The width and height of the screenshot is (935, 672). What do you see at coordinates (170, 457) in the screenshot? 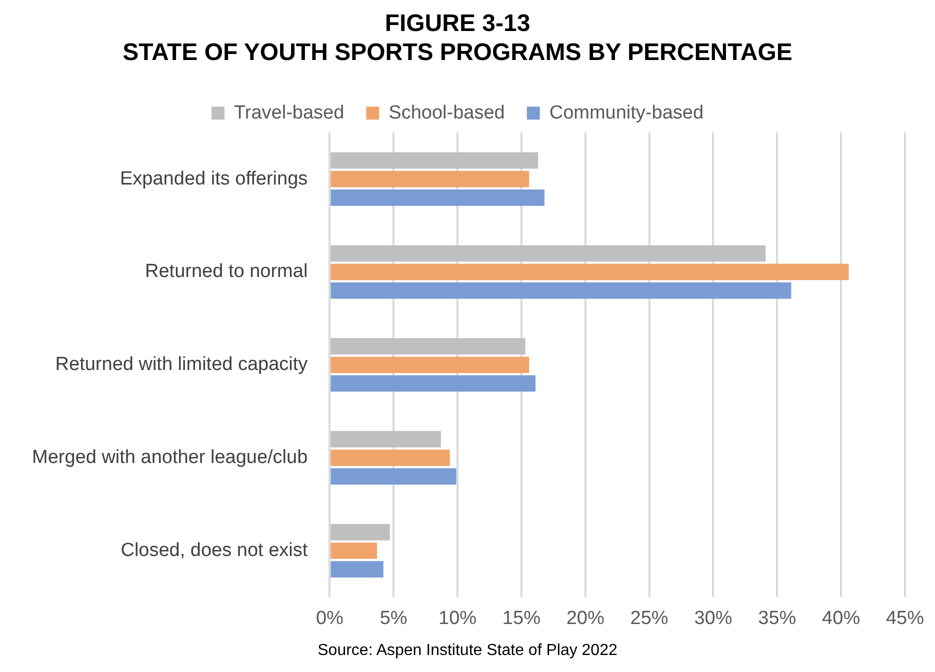
I see `y-tick-label: Merged with another league/club` at bounding box center [170, 457].